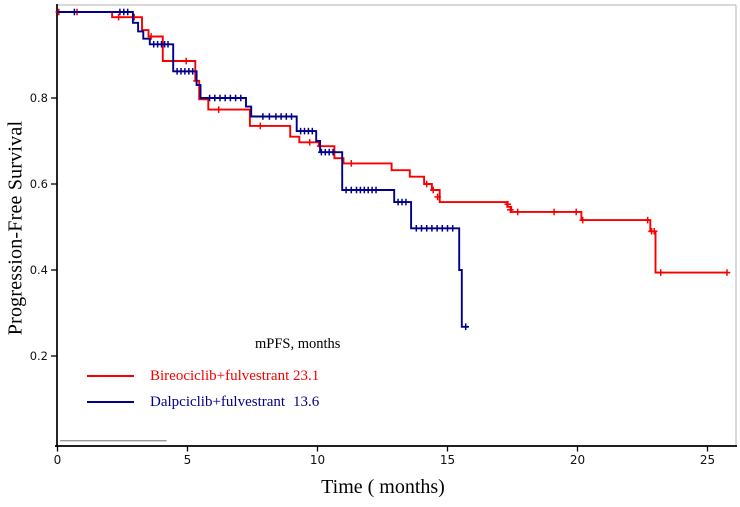  Describe the element at coordinates (39, 98) in the screenshot. I see `svg-text: 0.8` at that location.